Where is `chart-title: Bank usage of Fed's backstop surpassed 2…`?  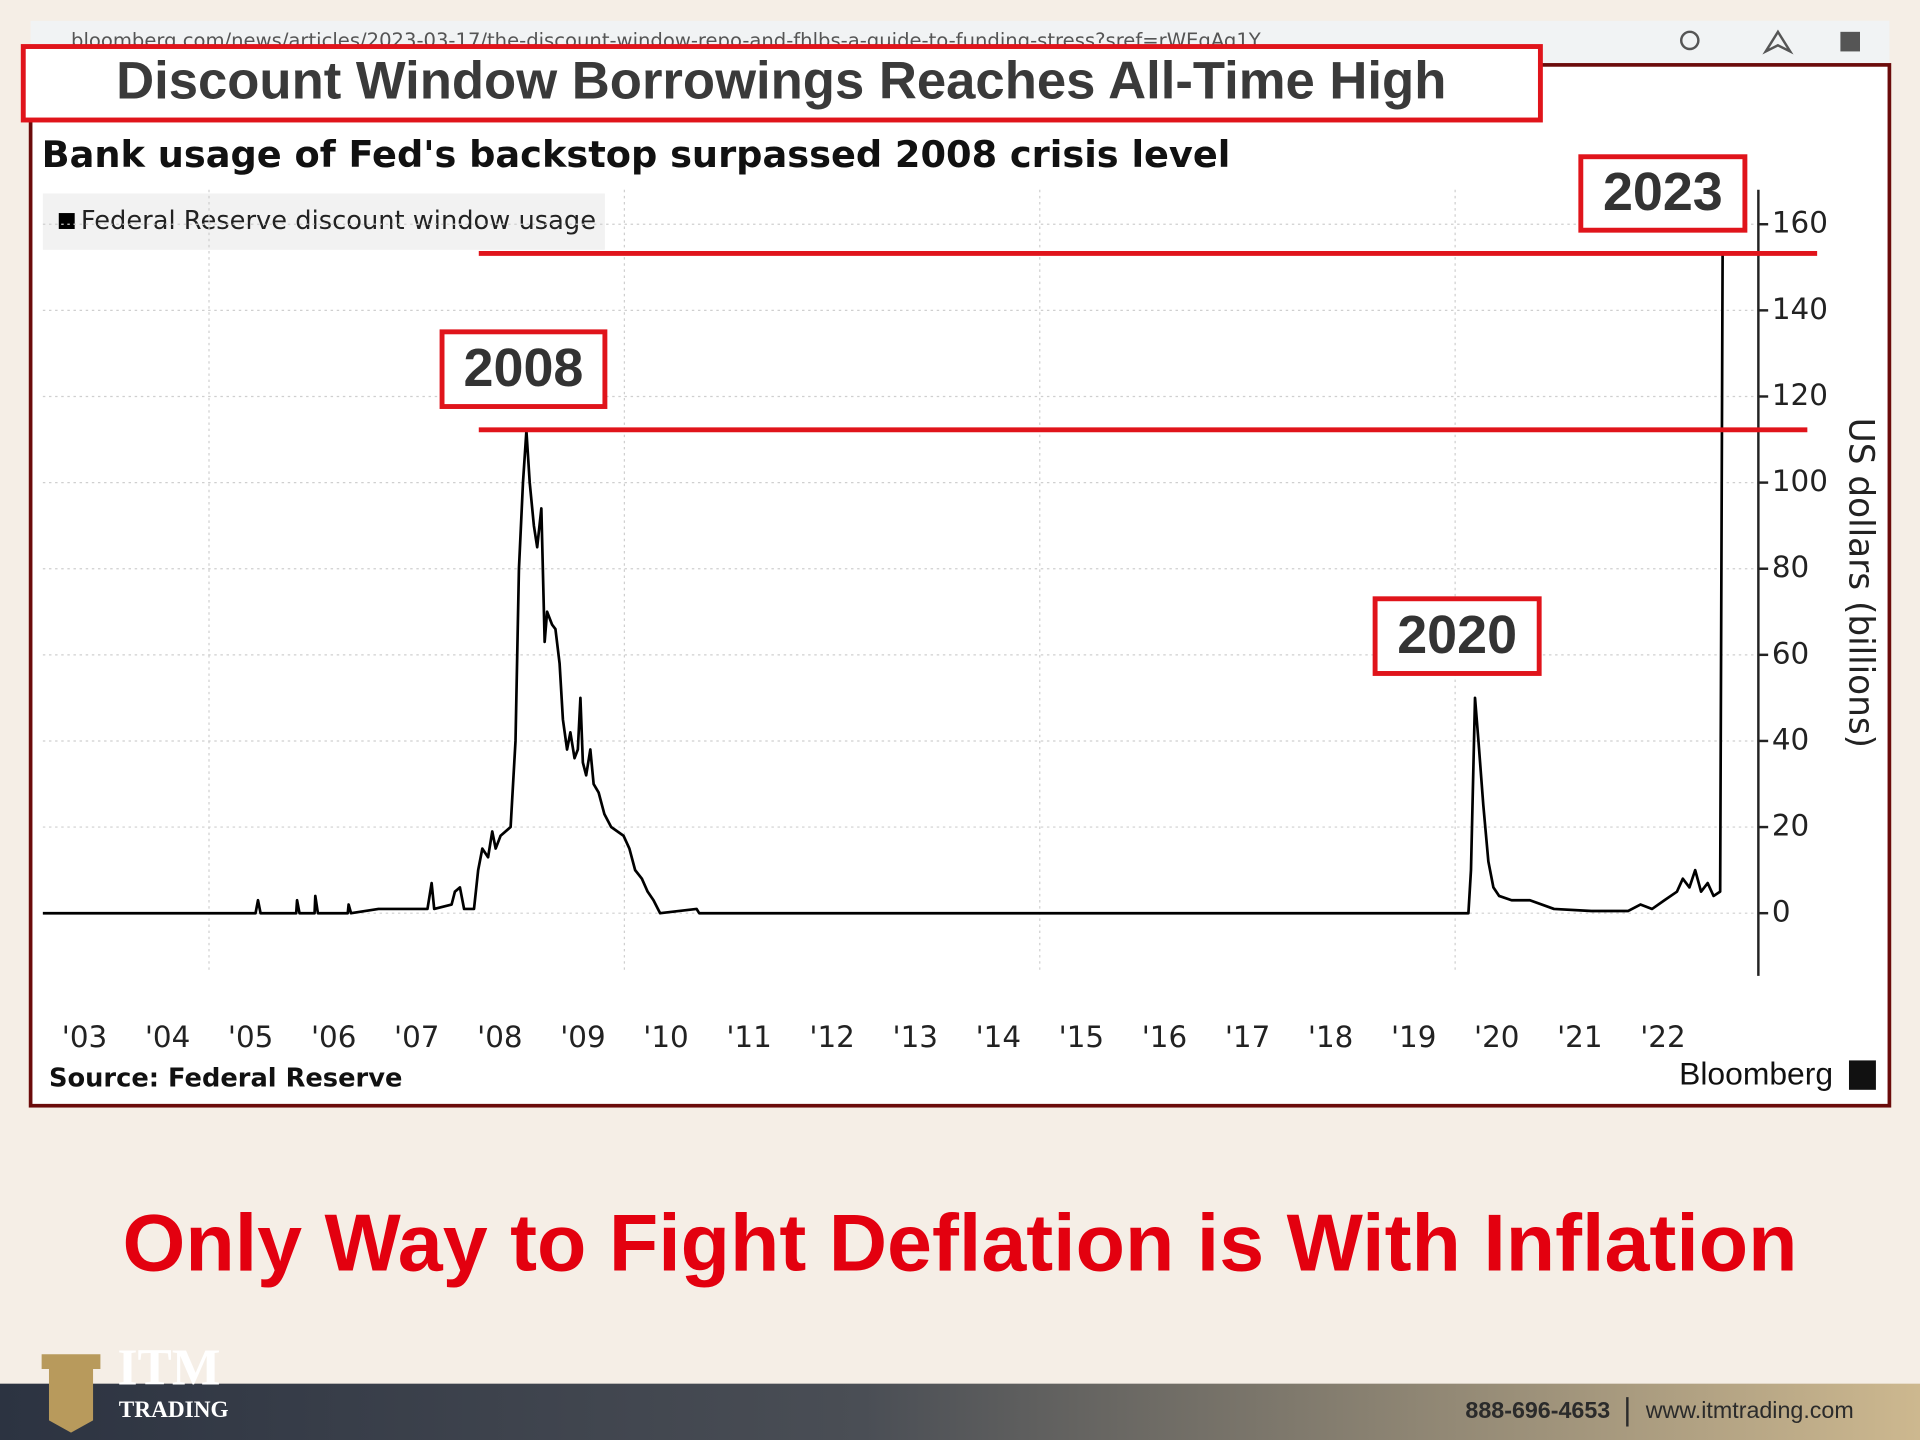 chart-title: Bank usage of Fed's backstop surpassed 2… is located at coordinates (636, 154).